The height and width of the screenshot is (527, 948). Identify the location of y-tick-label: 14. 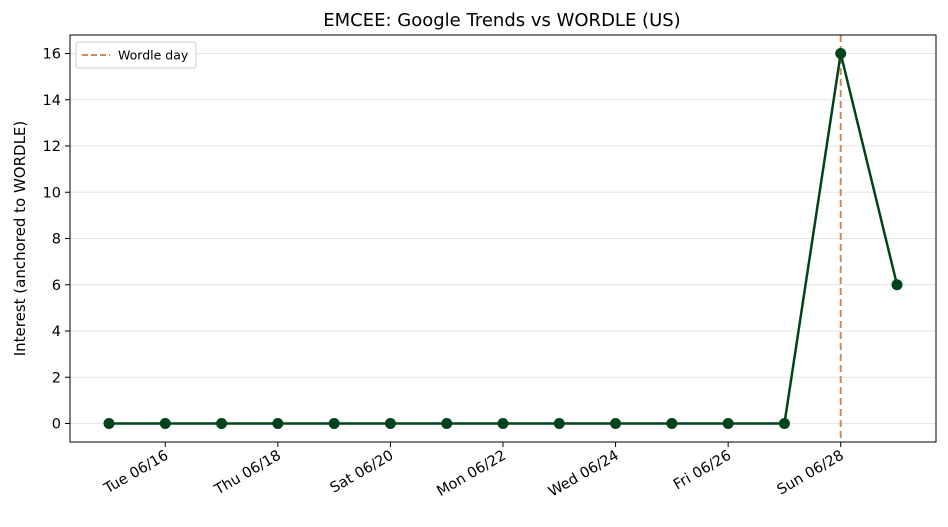
(52, 101).